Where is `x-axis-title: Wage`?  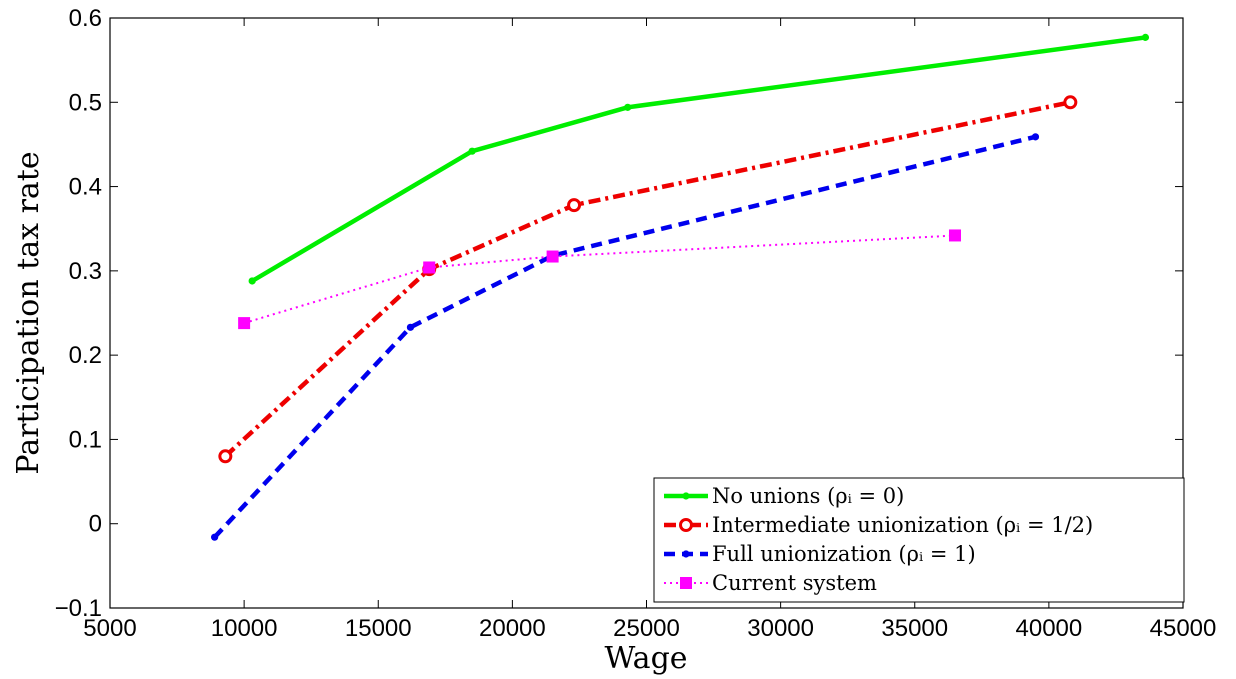
x-axis-title: Wage is located at coordinates (645, 658).